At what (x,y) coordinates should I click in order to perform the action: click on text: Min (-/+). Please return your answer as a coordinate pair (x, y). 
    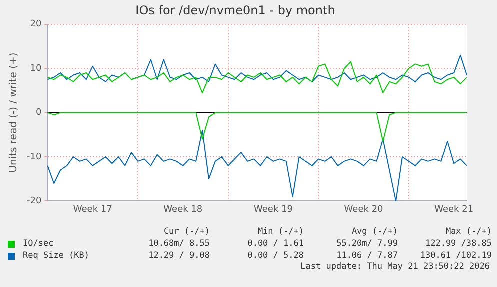
    Looking at the image, I should click on (280, 232).